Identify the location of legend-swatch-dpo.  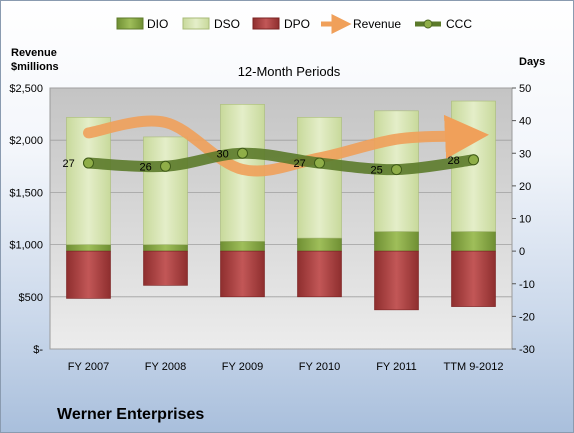
(266, 23).